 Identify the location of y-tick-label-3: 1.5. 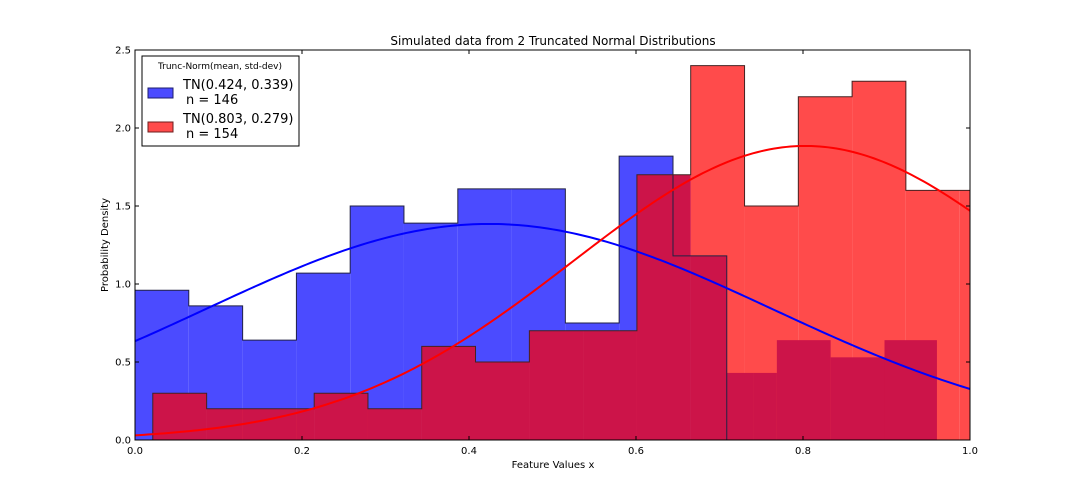
(123, 207).